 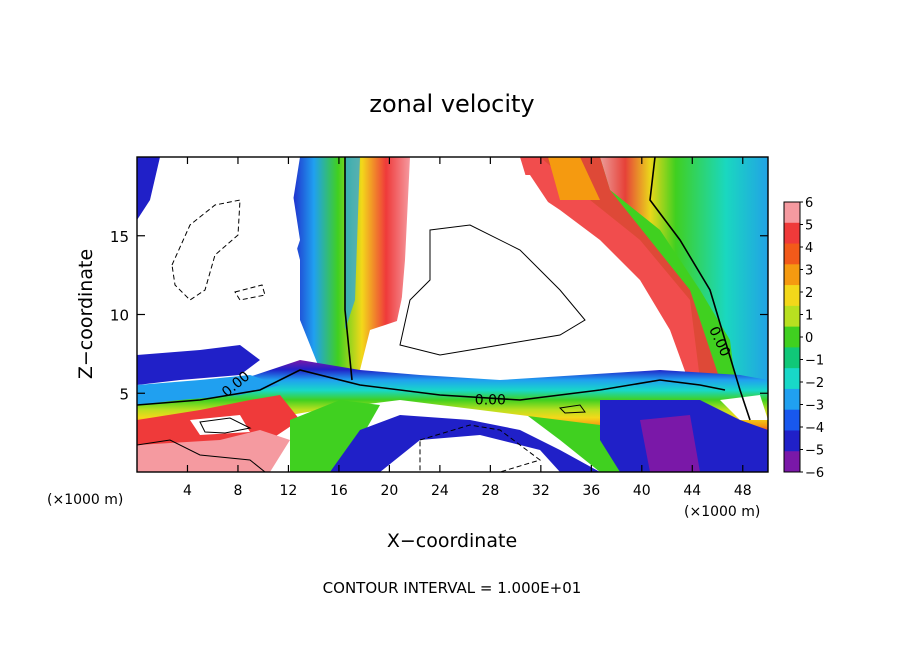 What do you see at coordinates (692, 491) in the screenshot?
I see `x-tick-label: 44` at bounding box center [692, 491].